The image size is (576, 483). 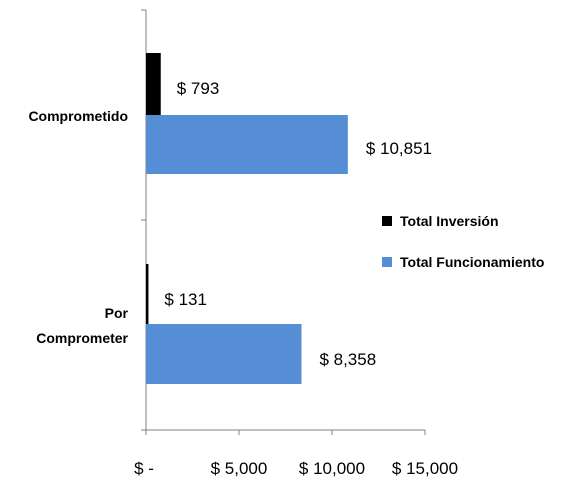 What do you see at coordinates (425, 468) in the screenshot?
I see `x-tick-label: $ 15,000` at bounding box center [425, 468].